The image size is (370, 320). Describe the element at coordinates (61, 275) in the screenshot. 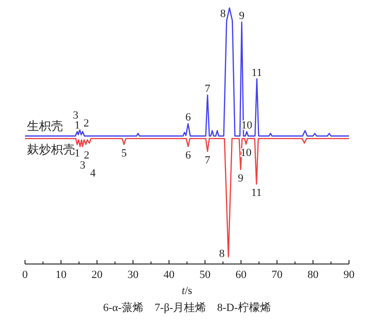

I see `x-tick-label: 10` at that location.